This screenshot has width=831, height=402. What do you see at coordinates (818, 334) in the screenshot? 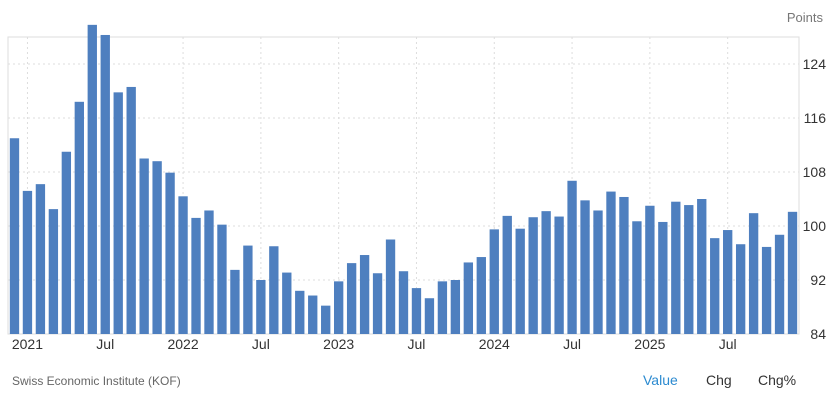
I see `y-tick-label: 84` at bounding box center [818, 334].